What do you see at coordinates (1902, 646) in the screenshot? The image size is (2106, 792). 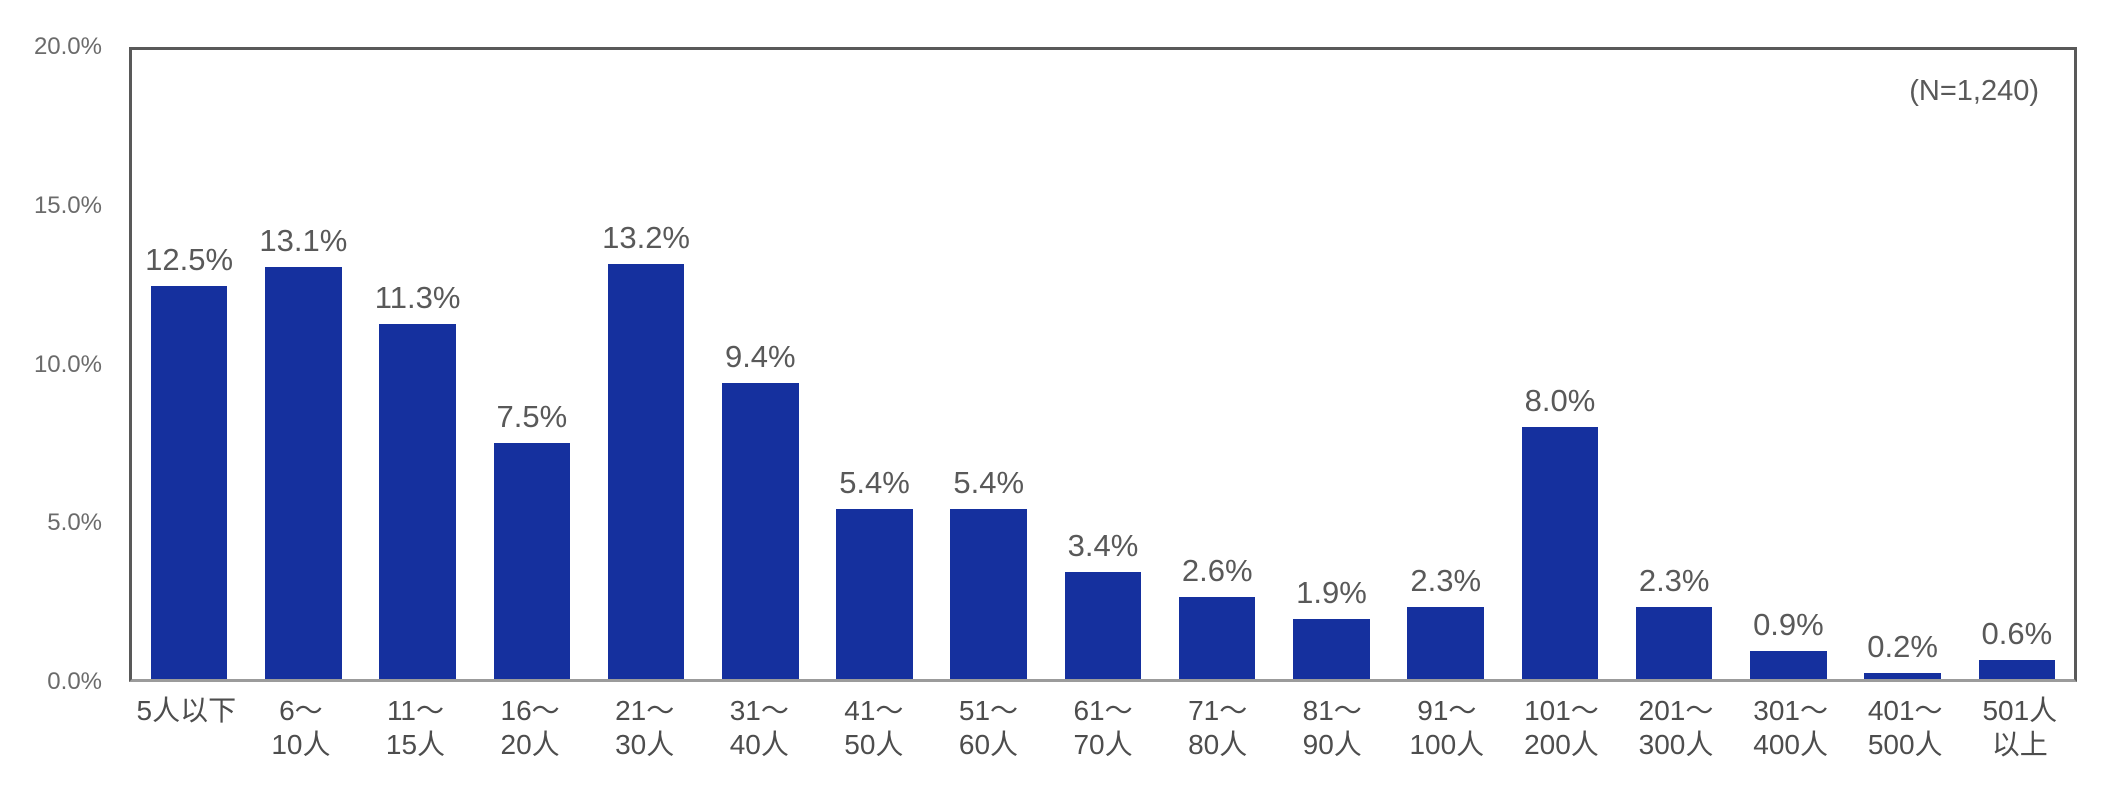 I see `bar-value-label: 0.2%` at bounding box center [1902, 646].